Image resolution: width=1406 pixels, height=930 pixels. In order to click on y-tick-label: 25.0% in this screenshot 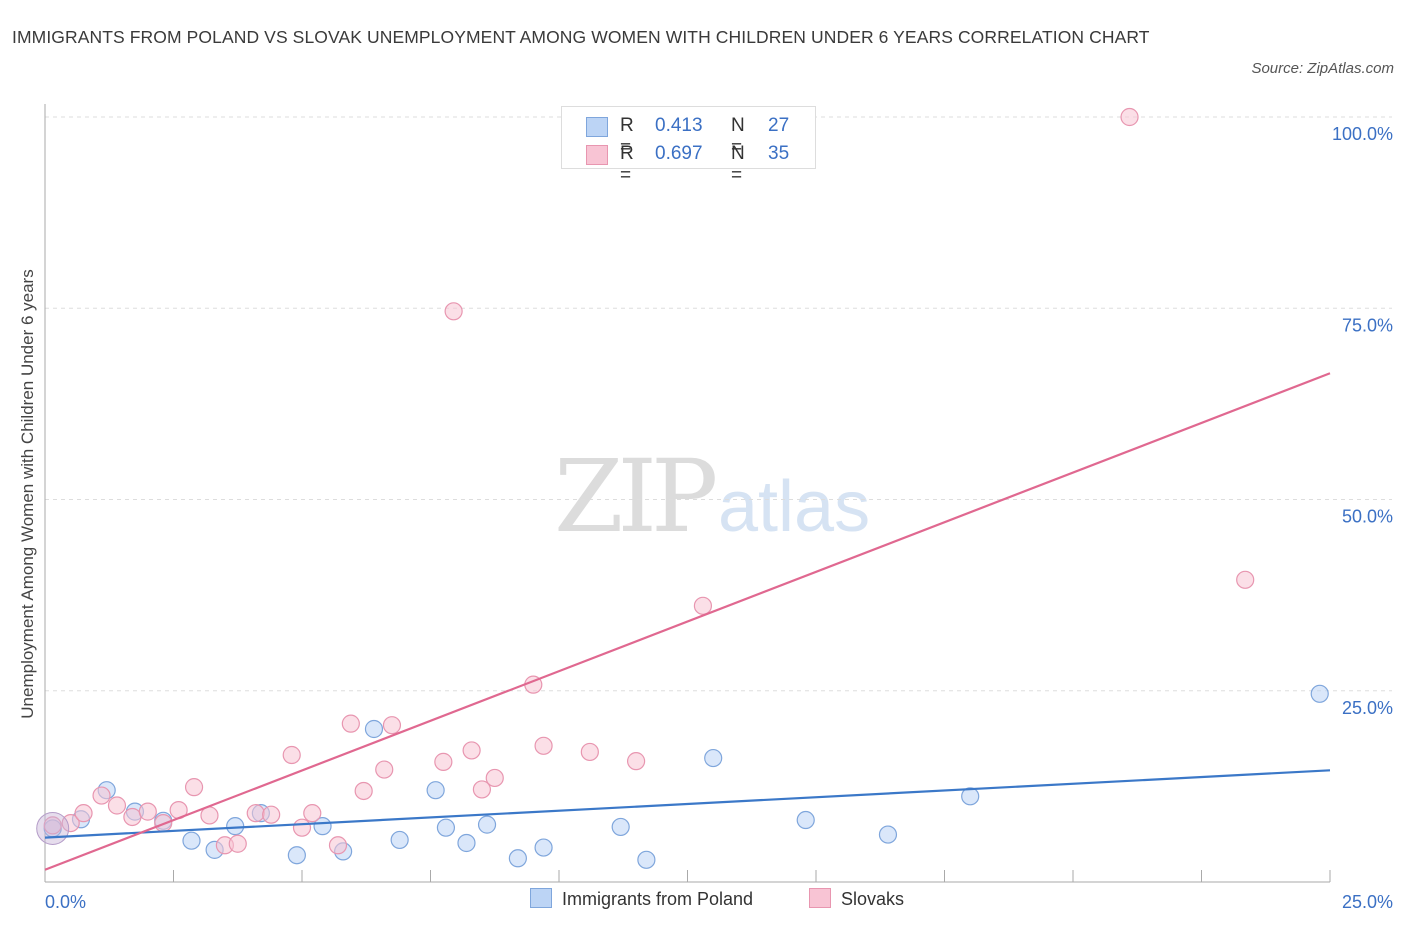, I will do `click(1367, 708)`.